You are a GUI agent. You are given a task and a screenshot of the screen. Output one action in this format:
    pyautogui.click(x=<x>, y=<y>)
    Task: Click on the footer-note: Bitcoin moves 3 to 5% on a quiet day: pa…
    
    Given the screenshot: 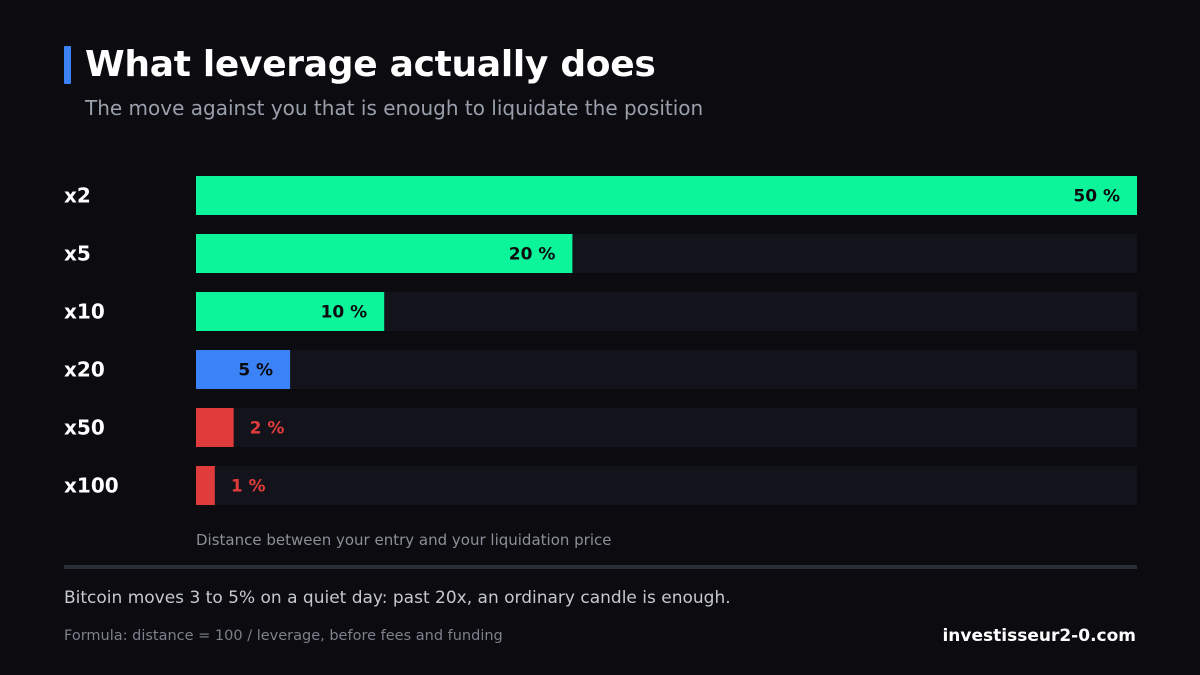 What is the action you would take?
    pyautogui.click(x=397, y=598)
    